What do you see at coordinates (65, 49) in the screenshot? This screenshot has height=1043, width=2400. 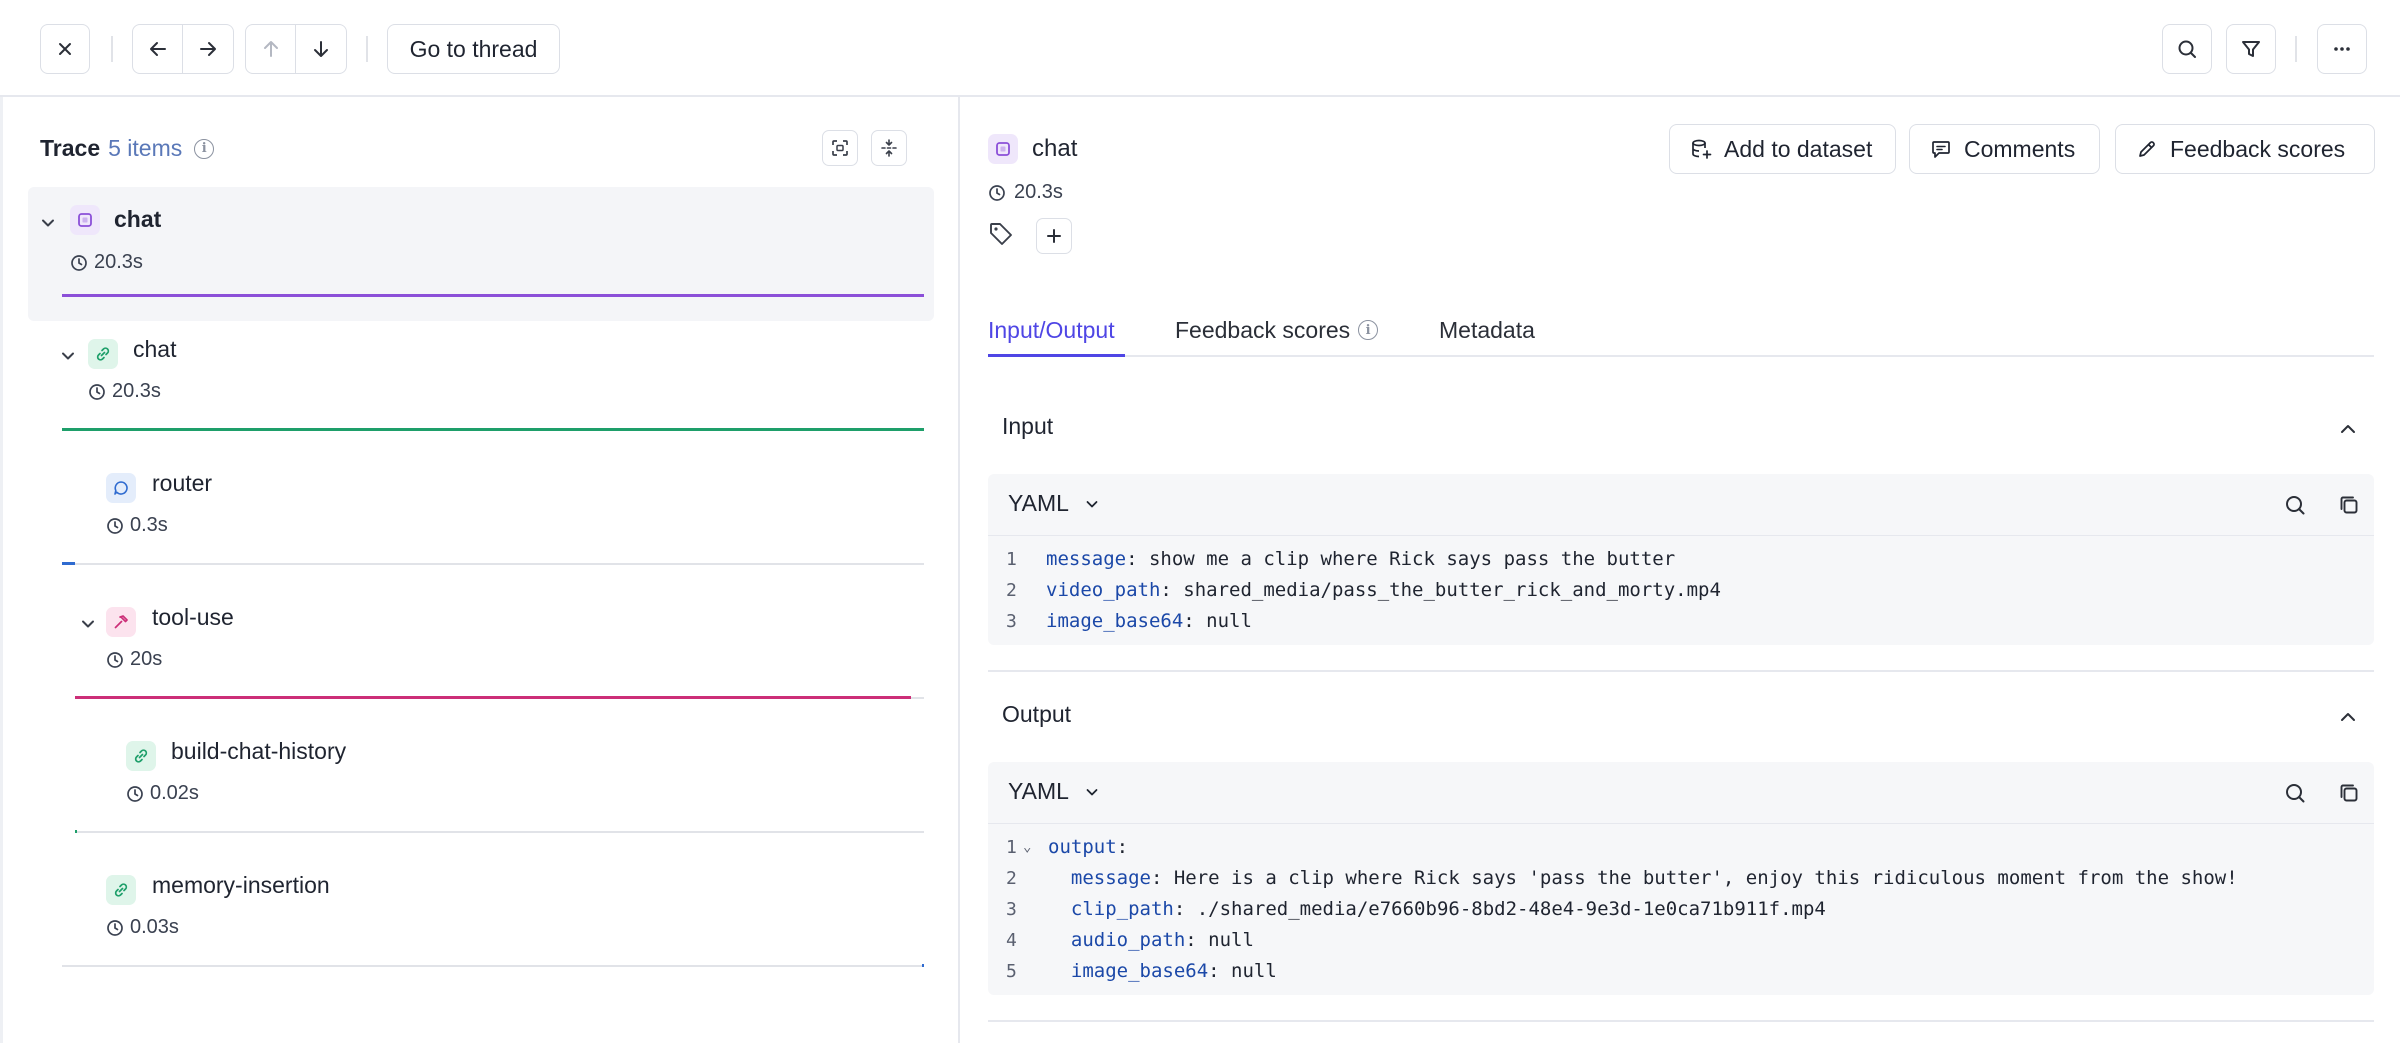 I see `close-button` at bounding box center [65, 49].